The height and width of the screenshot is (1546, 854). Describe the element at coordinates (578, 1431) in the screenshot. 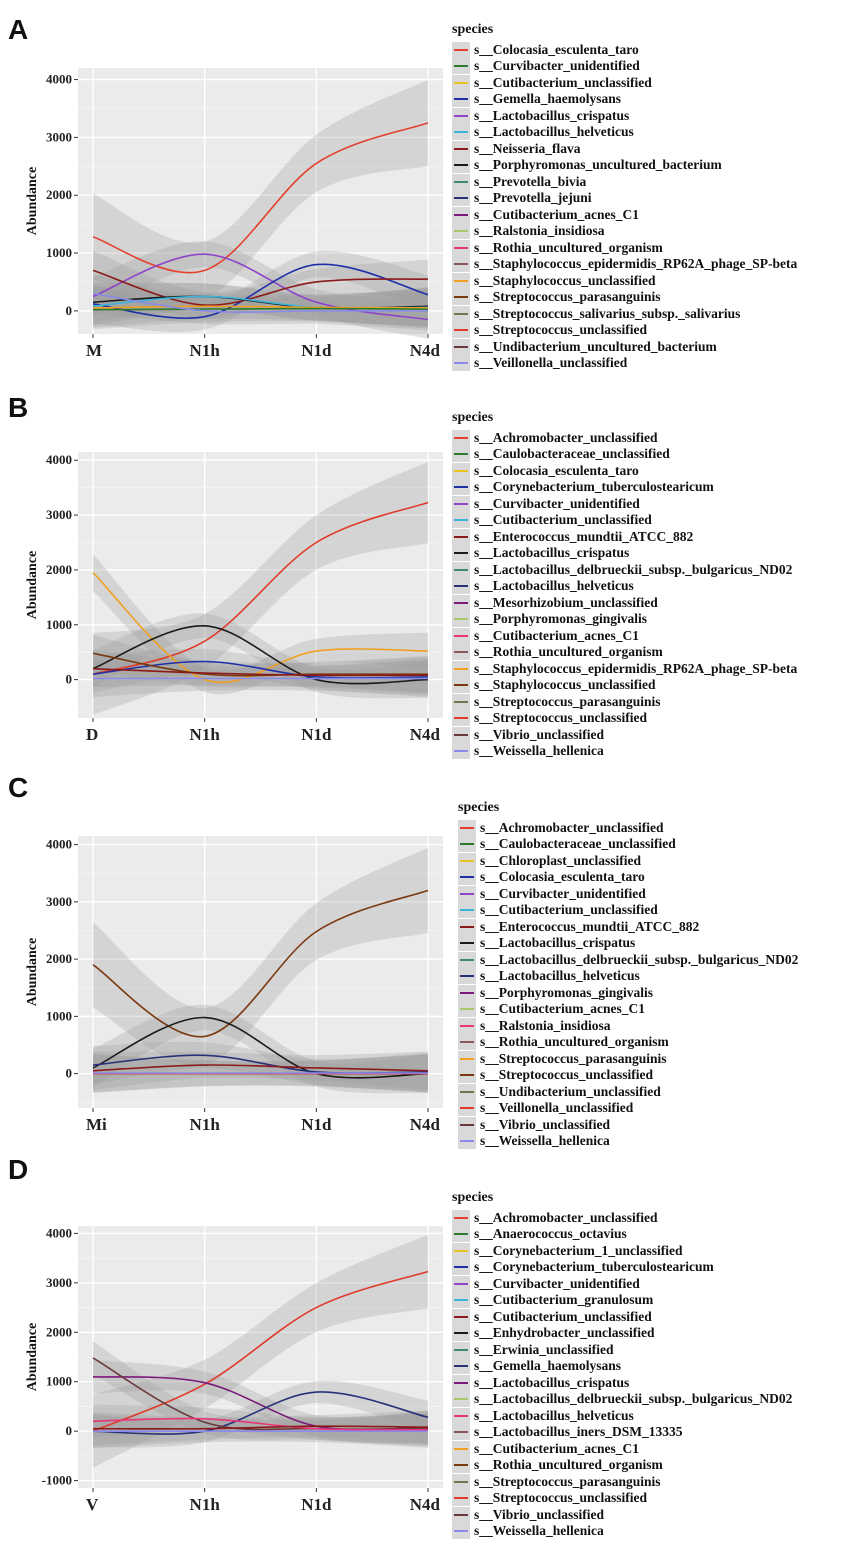

I see `legend-label: s__Lactobacillus_iners_DSM_13335` at that location.